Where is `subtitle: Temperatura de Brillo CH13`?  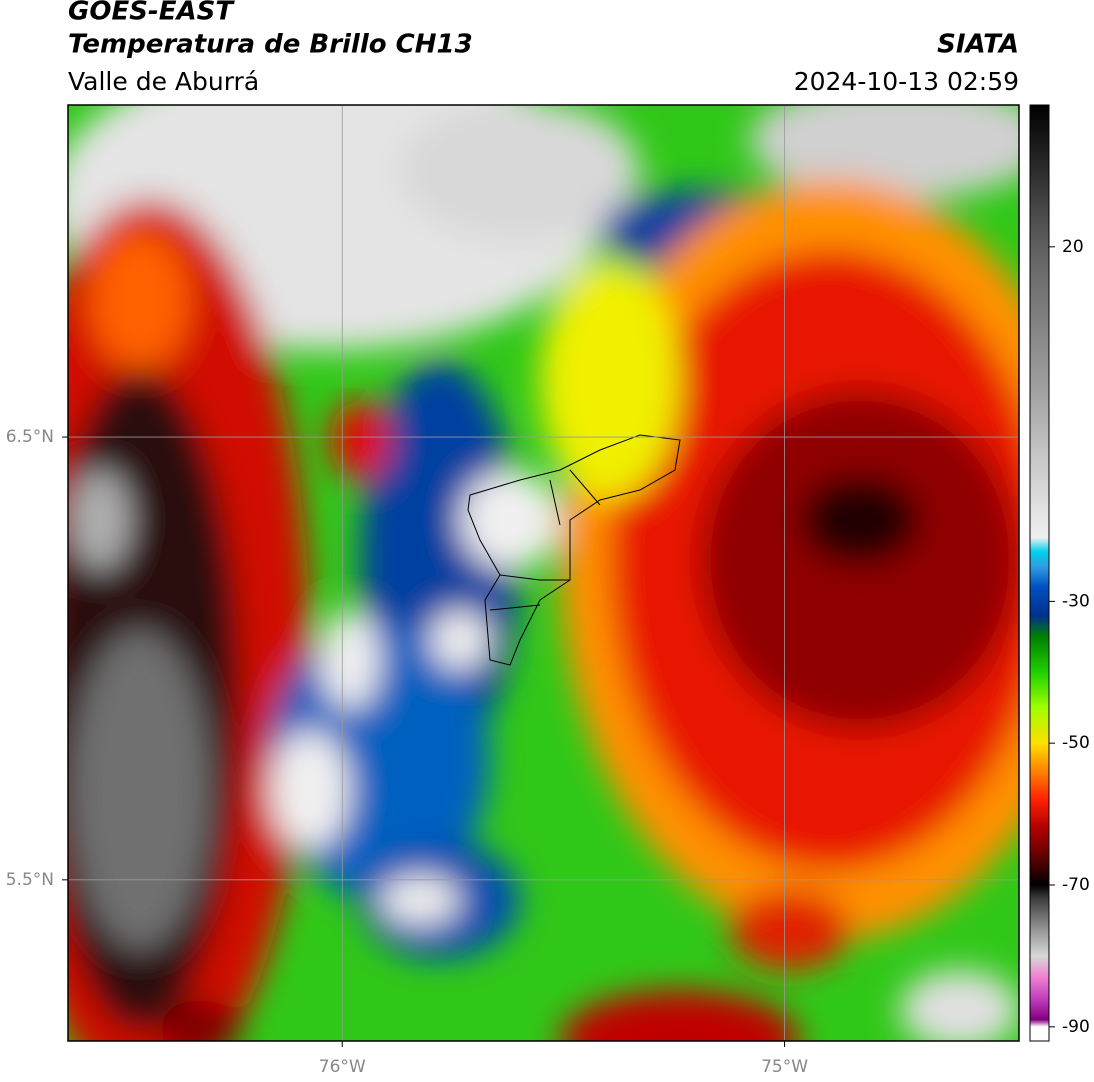 subtitle: Temperatura de Brillo CH13 is located at coordinates (270, 45).